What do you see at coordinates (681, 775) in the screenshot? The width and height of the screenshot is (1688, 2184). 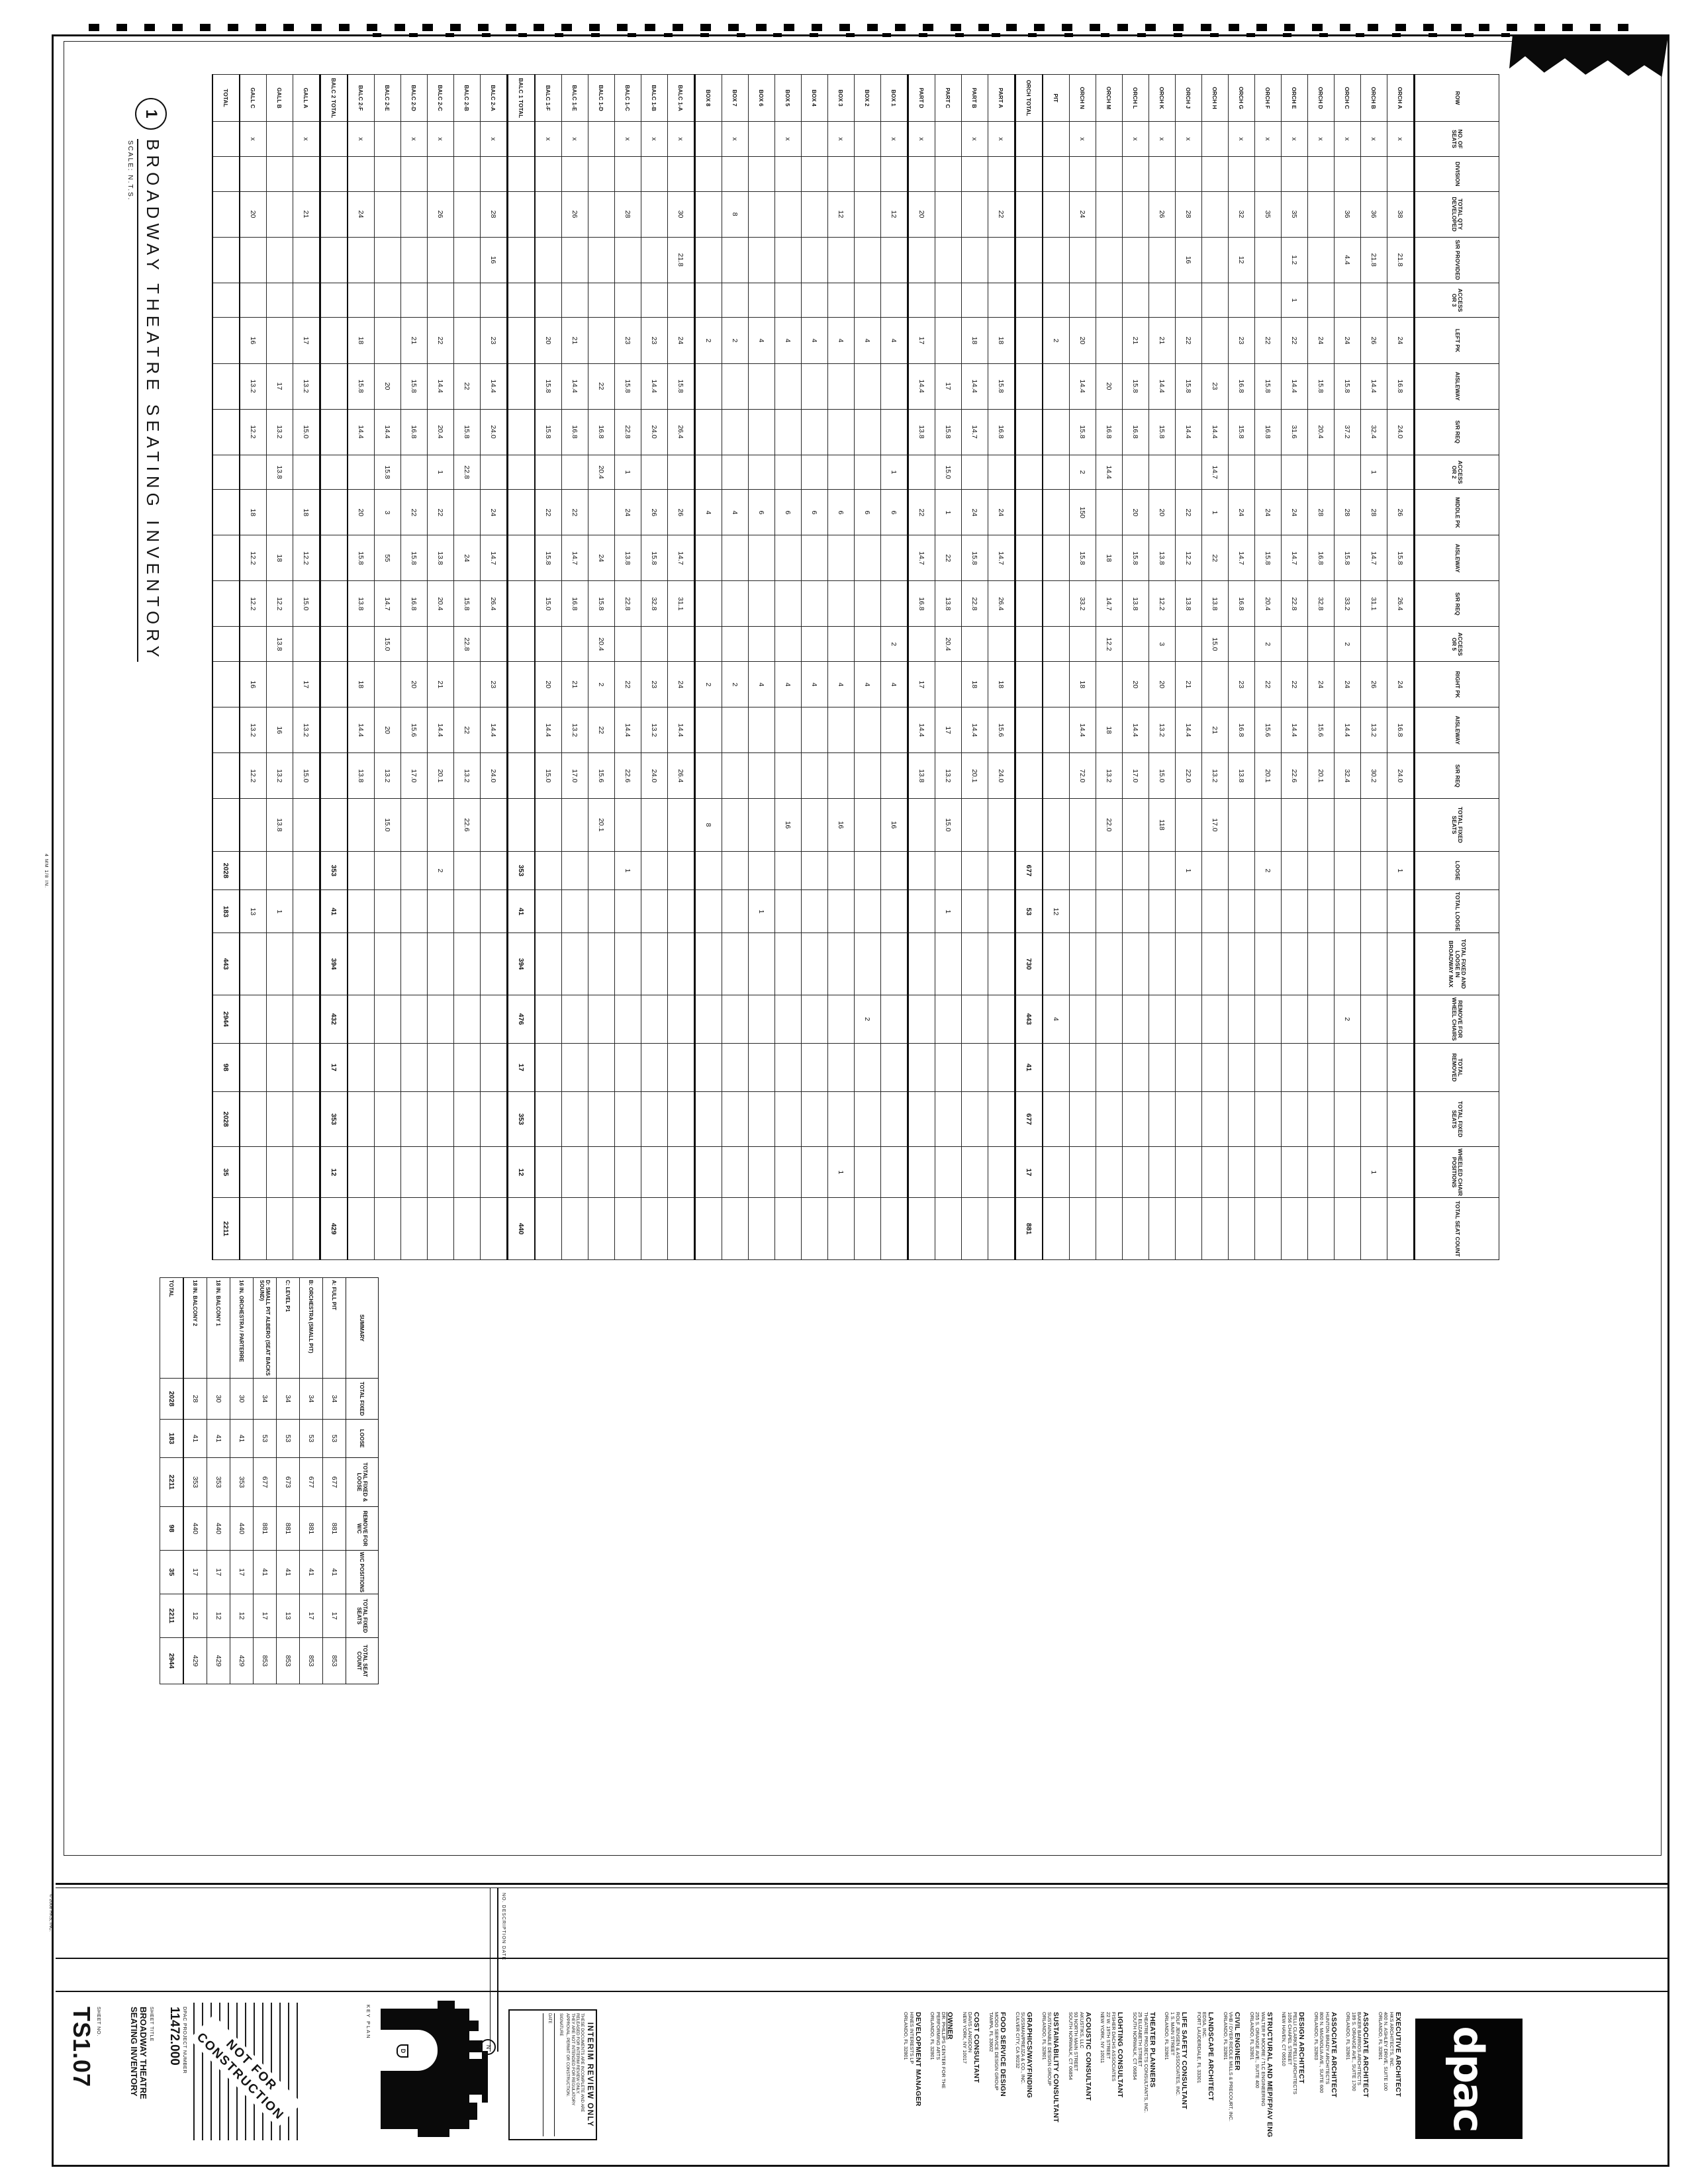 I see `table-cell: 26.4` at bounding box center [681, 775].